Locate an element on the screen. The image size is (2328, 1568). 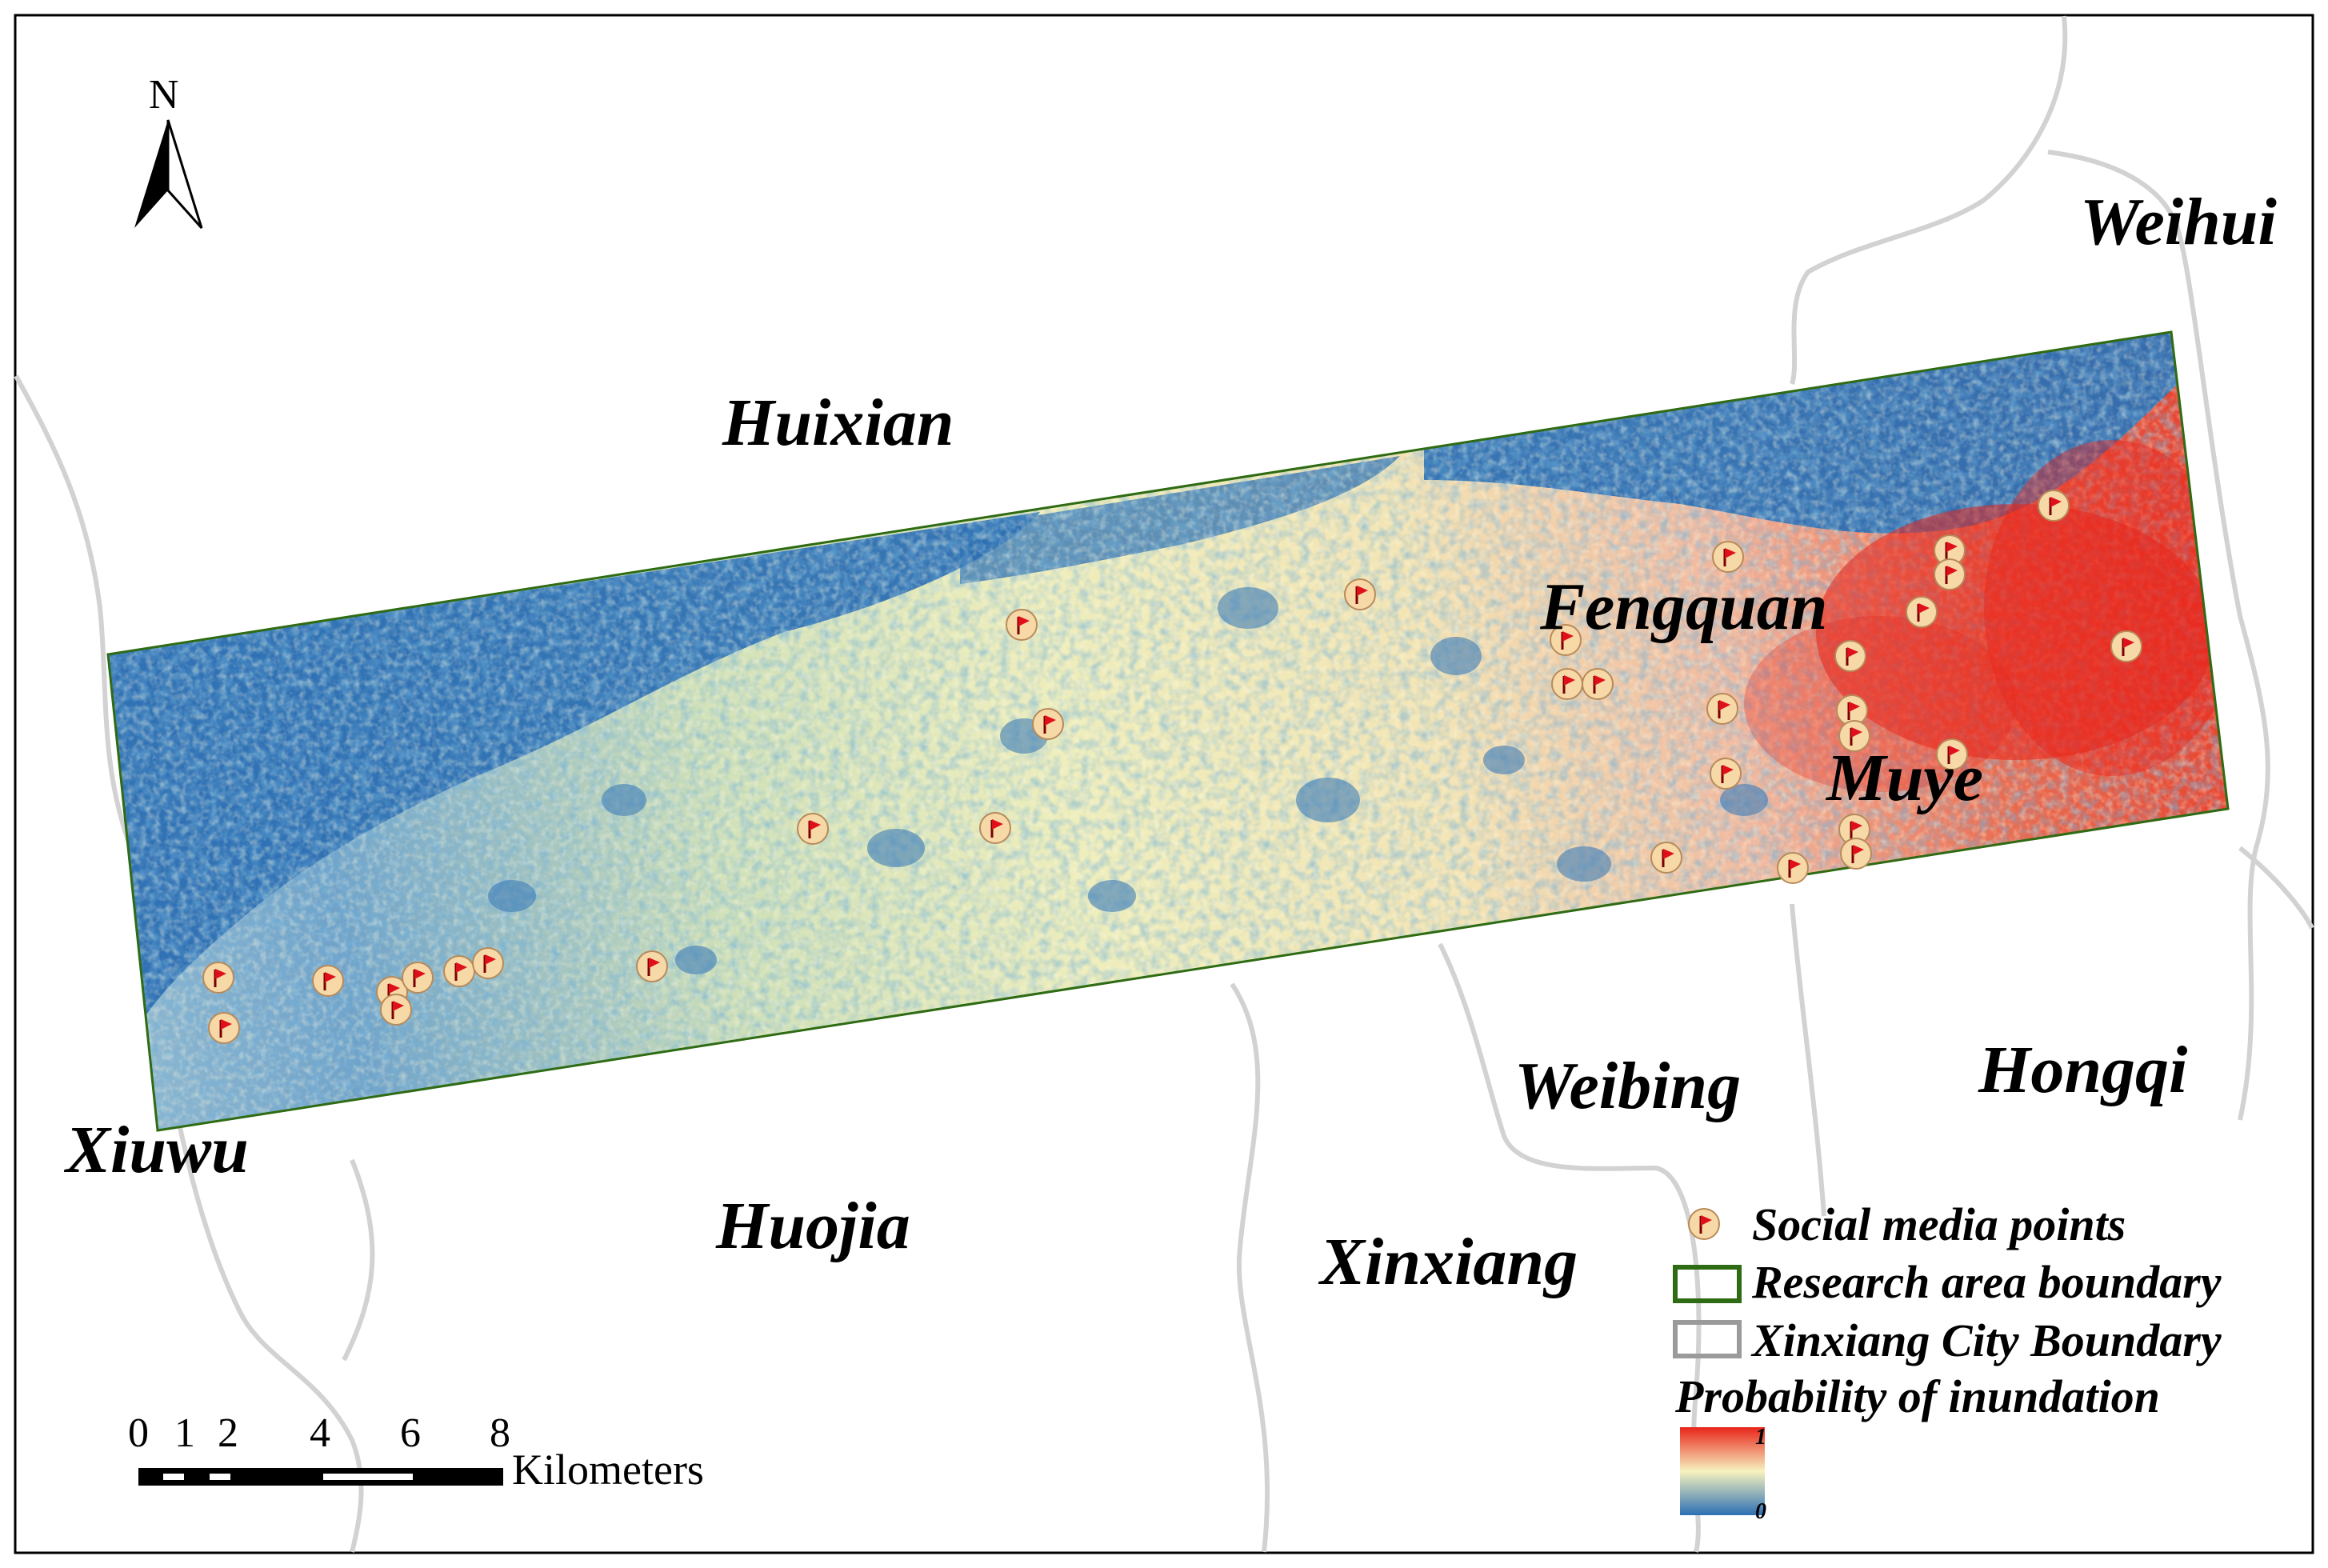
scale-tick-8: 8 is located at coordinates (500, 1433).